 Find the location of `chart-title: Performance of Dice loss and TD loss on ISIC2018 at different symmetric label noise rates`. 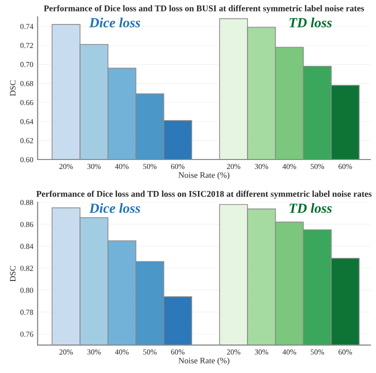

chart-title: Performance of Dice loss and TD loss on ISIC2018 at different symmetric label noise rates is located at coordinates (204, 194).